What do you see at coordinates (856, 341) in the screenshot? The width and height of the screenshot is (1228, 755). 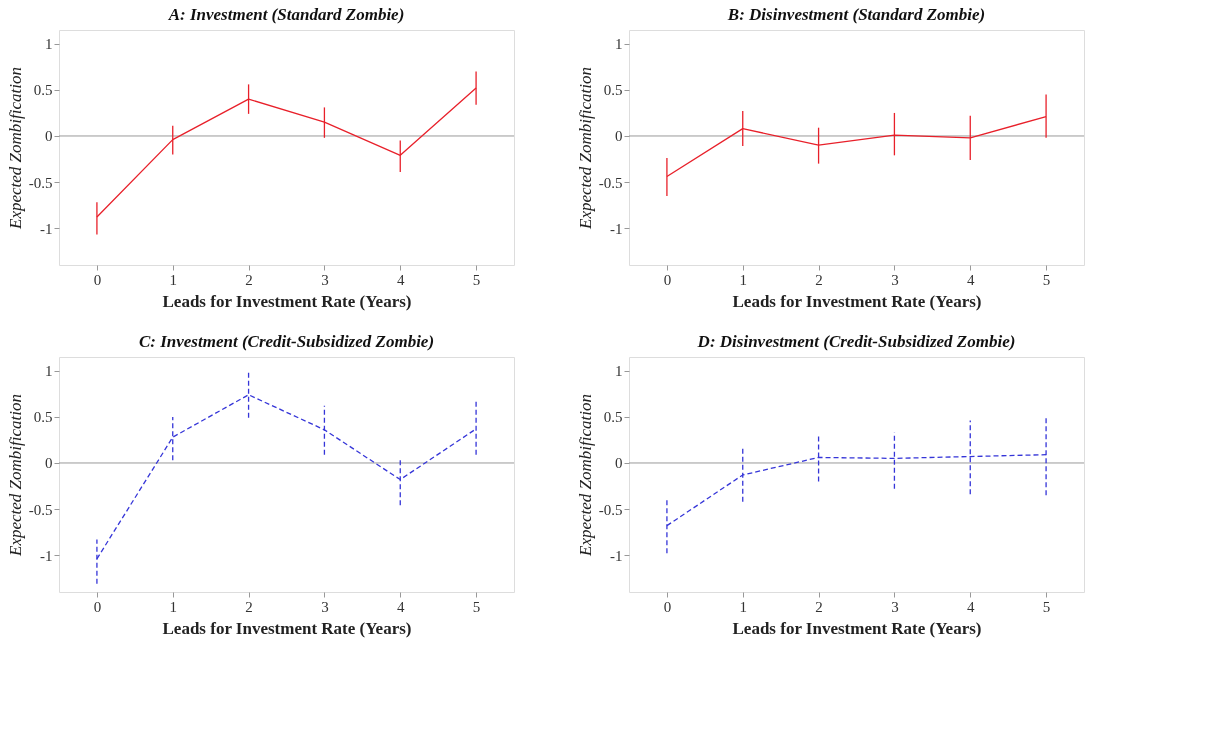 I see `chart-title: D: Disinvestment (Credit-Subsidized Zombie)` at bounding box center [856, 341].